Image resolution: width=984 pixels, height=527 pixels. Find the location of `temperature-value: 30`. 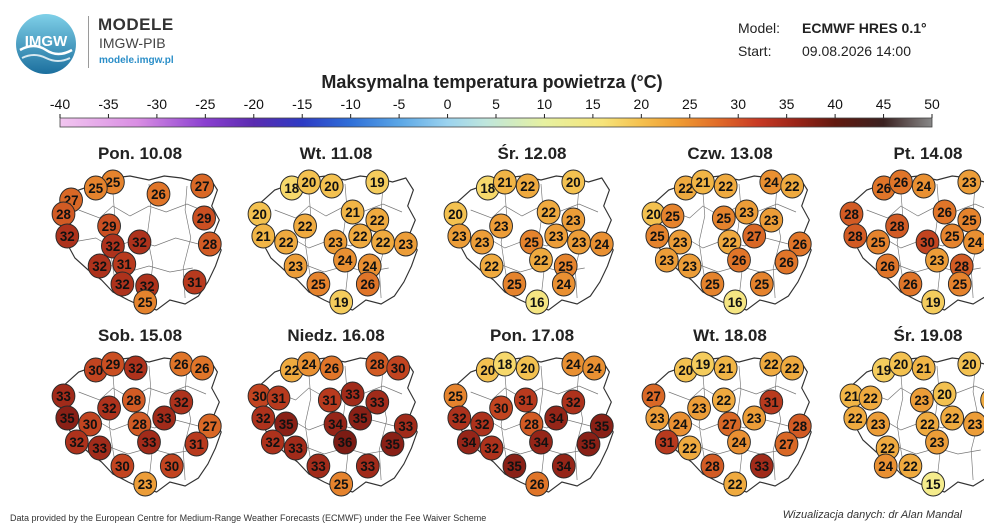

temperature-value: 30 is located at coordinates (927, 242).